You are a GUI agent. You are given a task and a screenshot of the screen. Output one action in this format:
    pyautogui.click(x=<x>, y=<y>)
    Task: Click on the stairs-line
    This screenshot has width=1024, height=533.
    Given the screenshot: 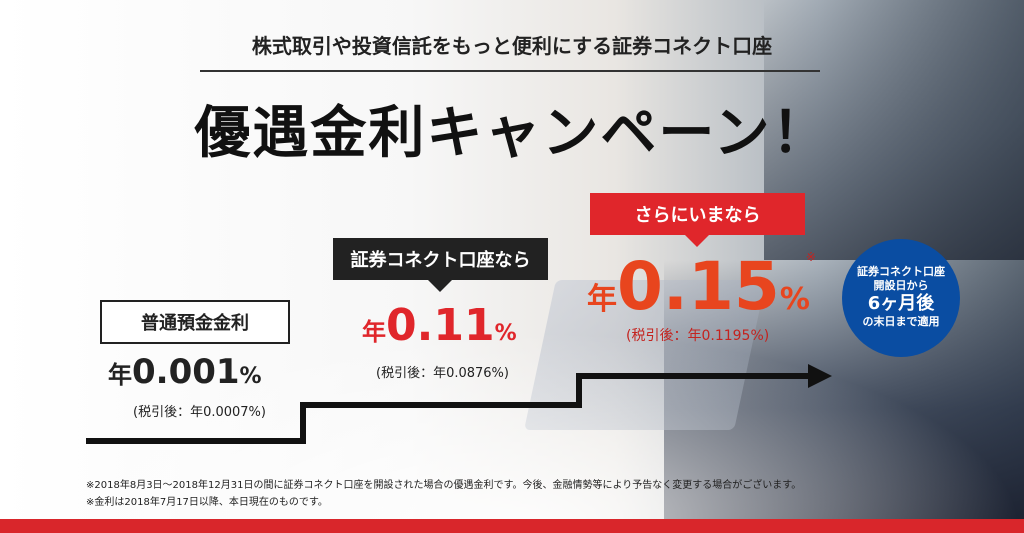 What is the action you would take?
    pyautogui.click(x=448, y=408)
    